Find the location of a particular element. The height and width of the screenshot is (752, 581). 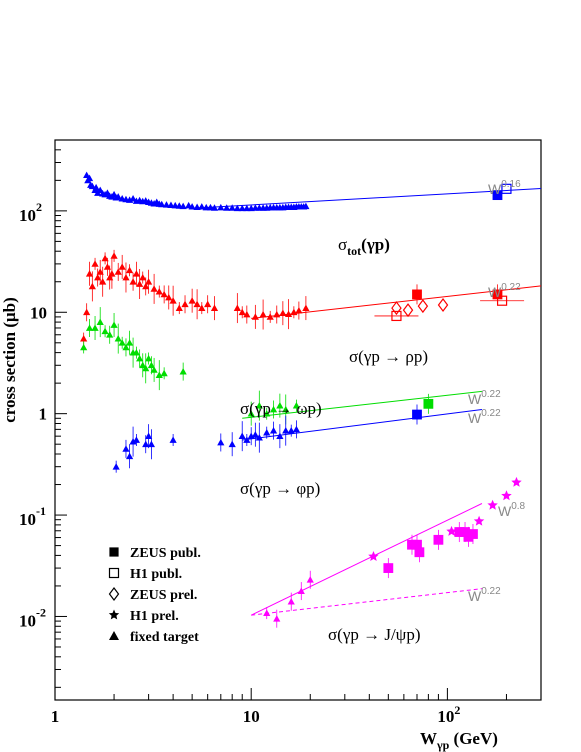

phi-power-label: W0.22 is located at coordinates (484, 417).